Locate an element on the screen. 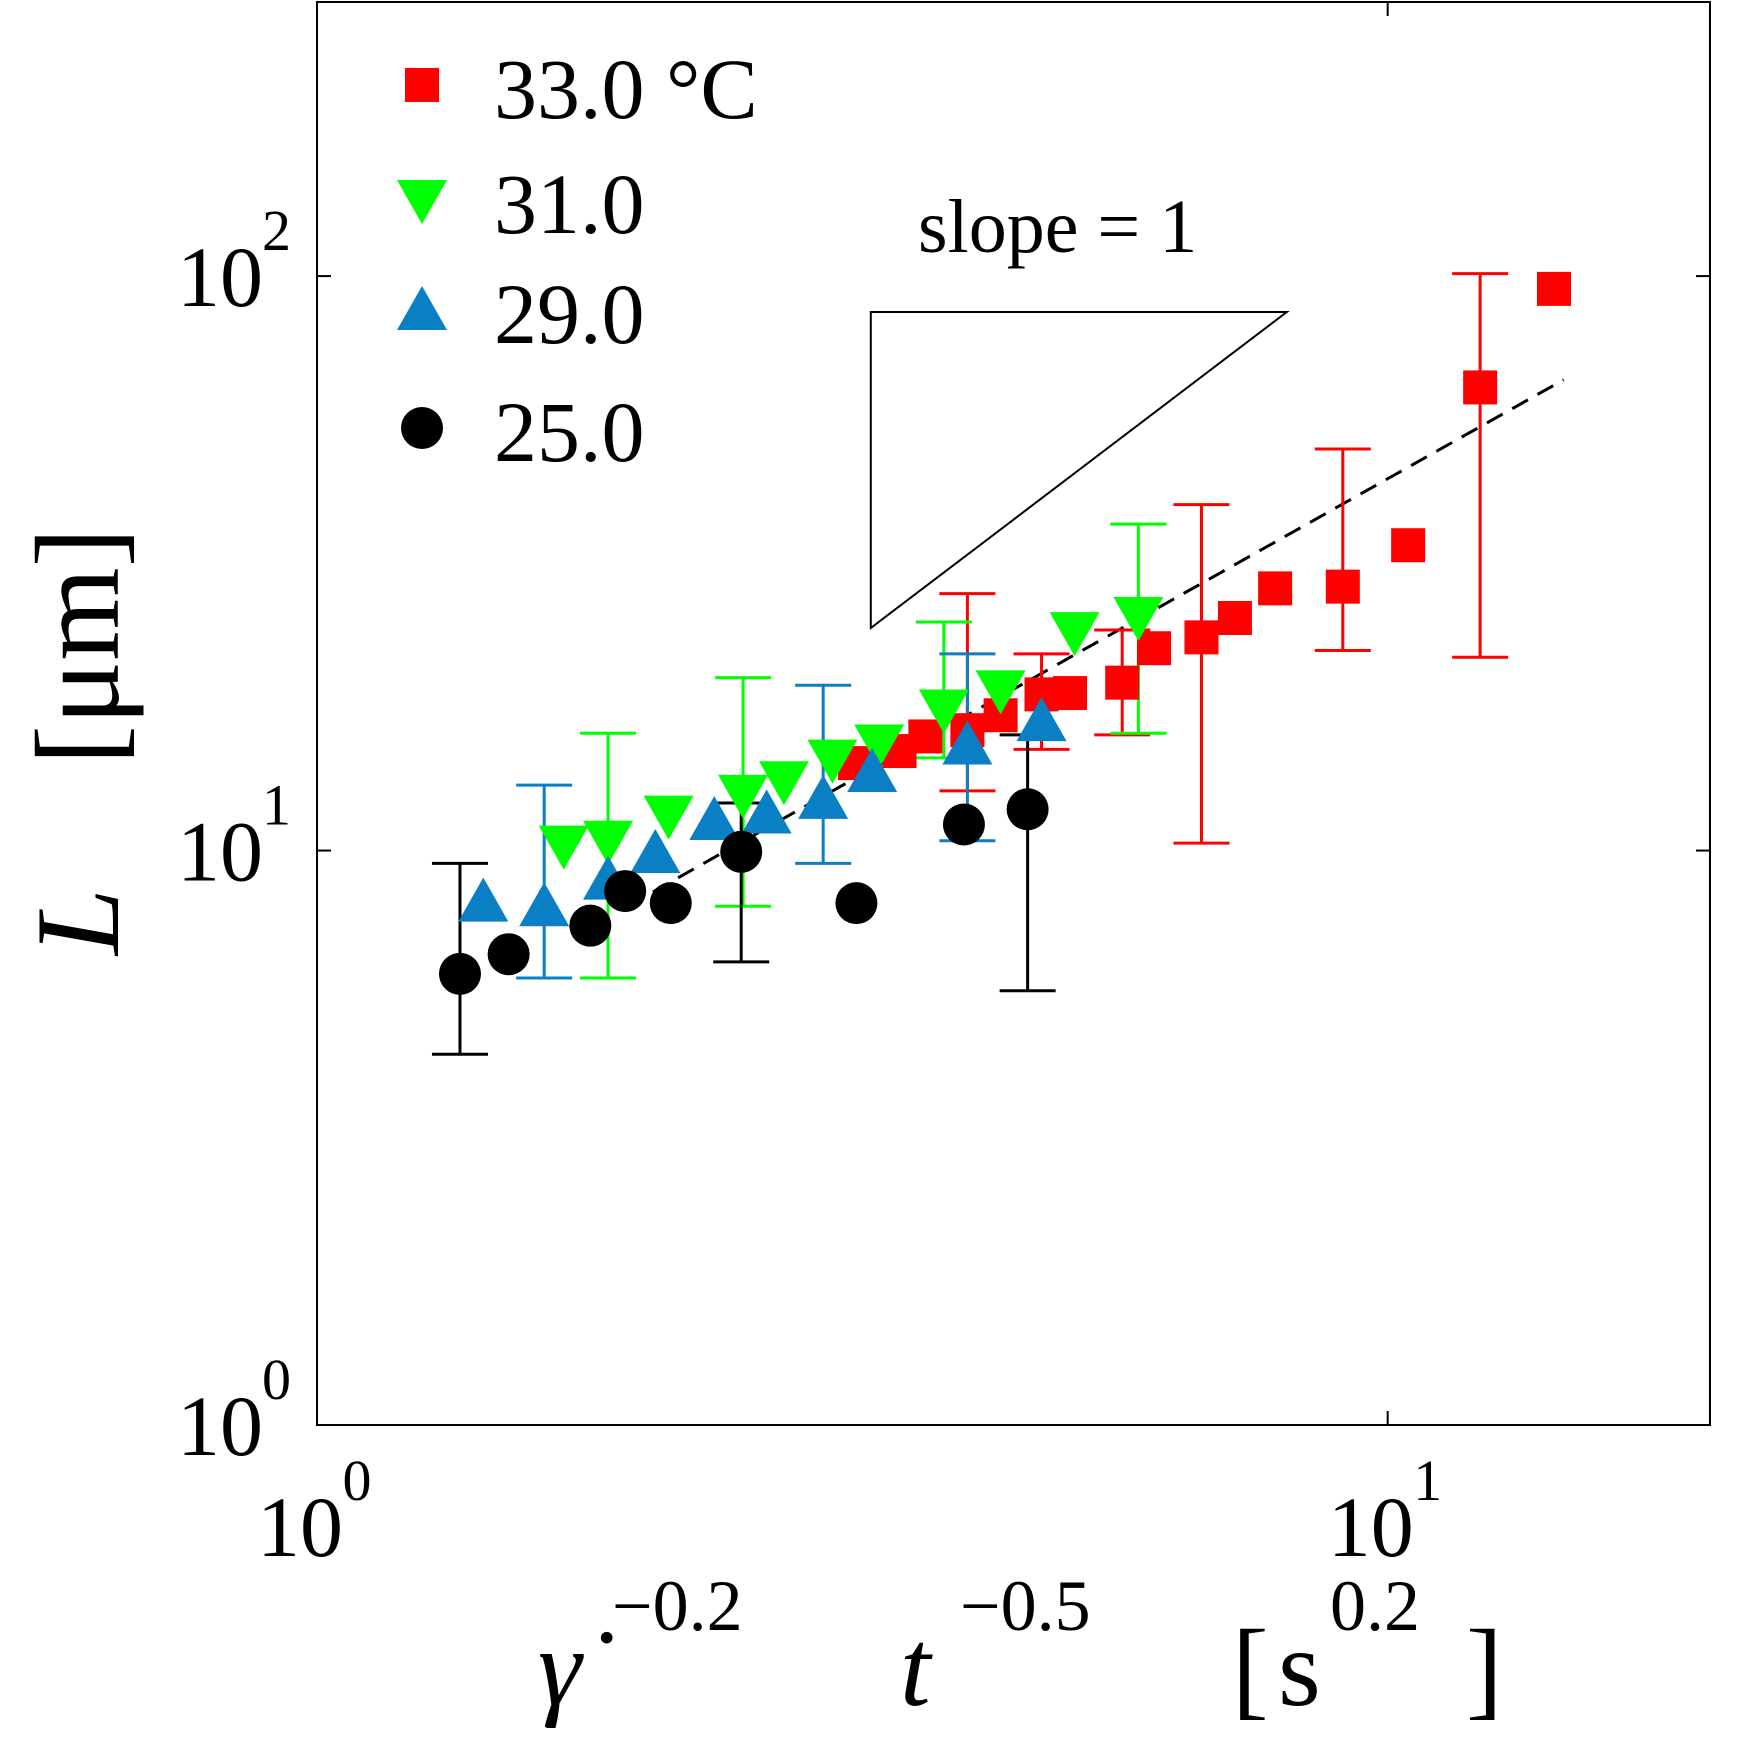  legend-label: 25.0 is located at coordinates (569, 432).